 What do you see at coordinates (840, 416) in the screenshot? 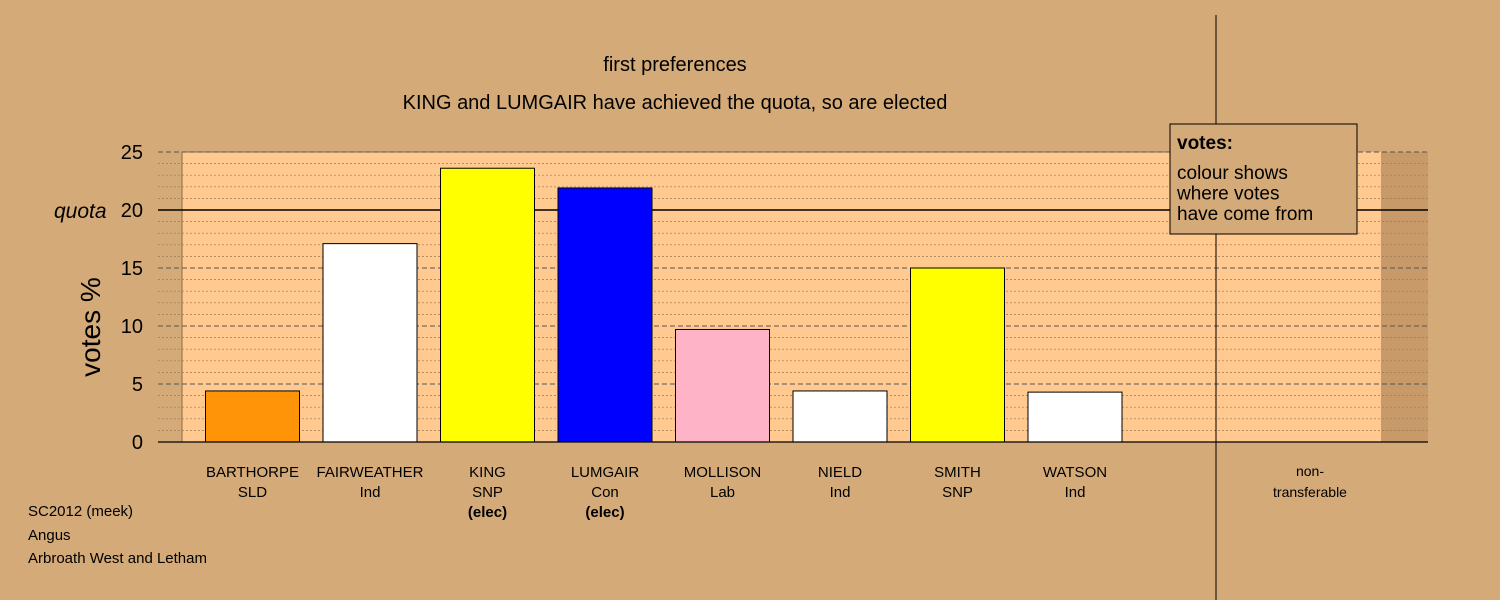
I see `bar-nield` at bounding box center [840, 416].